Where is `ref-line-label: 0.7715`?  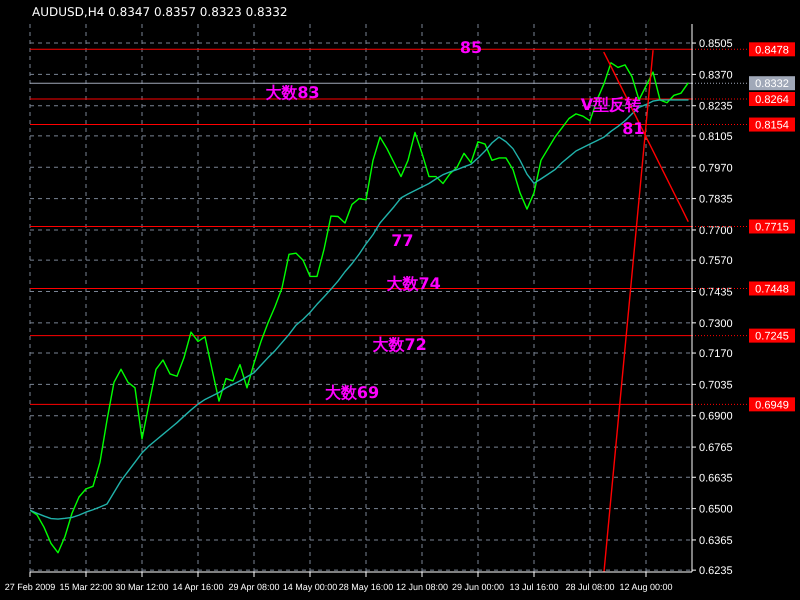
ref-line-label: 0.7715 is located at coordinates (772, 227).